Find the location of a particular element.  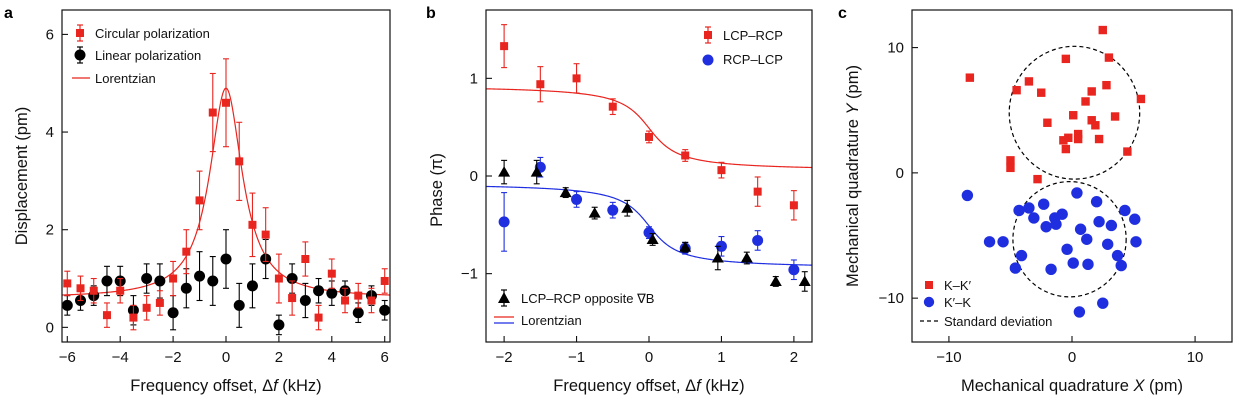

panel-a-ytick-label: 4 is located at coordinates (50, 132).